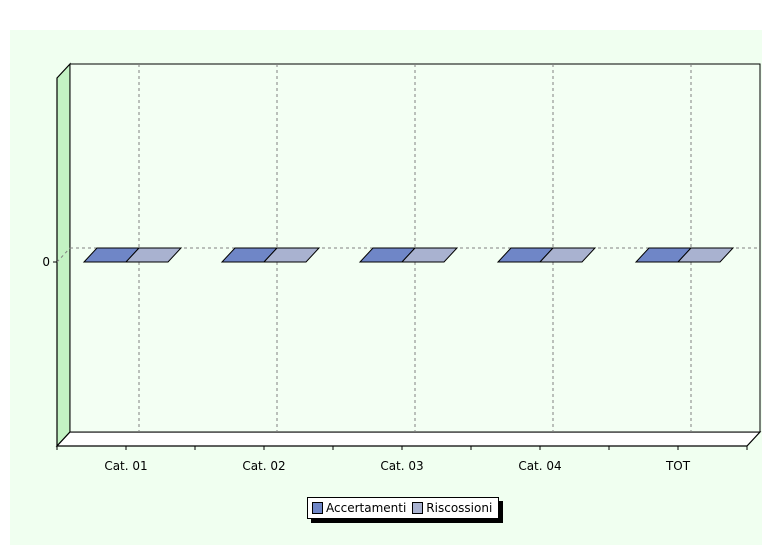  I want to click on legend: Accertamenti Riscossioni, so click(403, 508).